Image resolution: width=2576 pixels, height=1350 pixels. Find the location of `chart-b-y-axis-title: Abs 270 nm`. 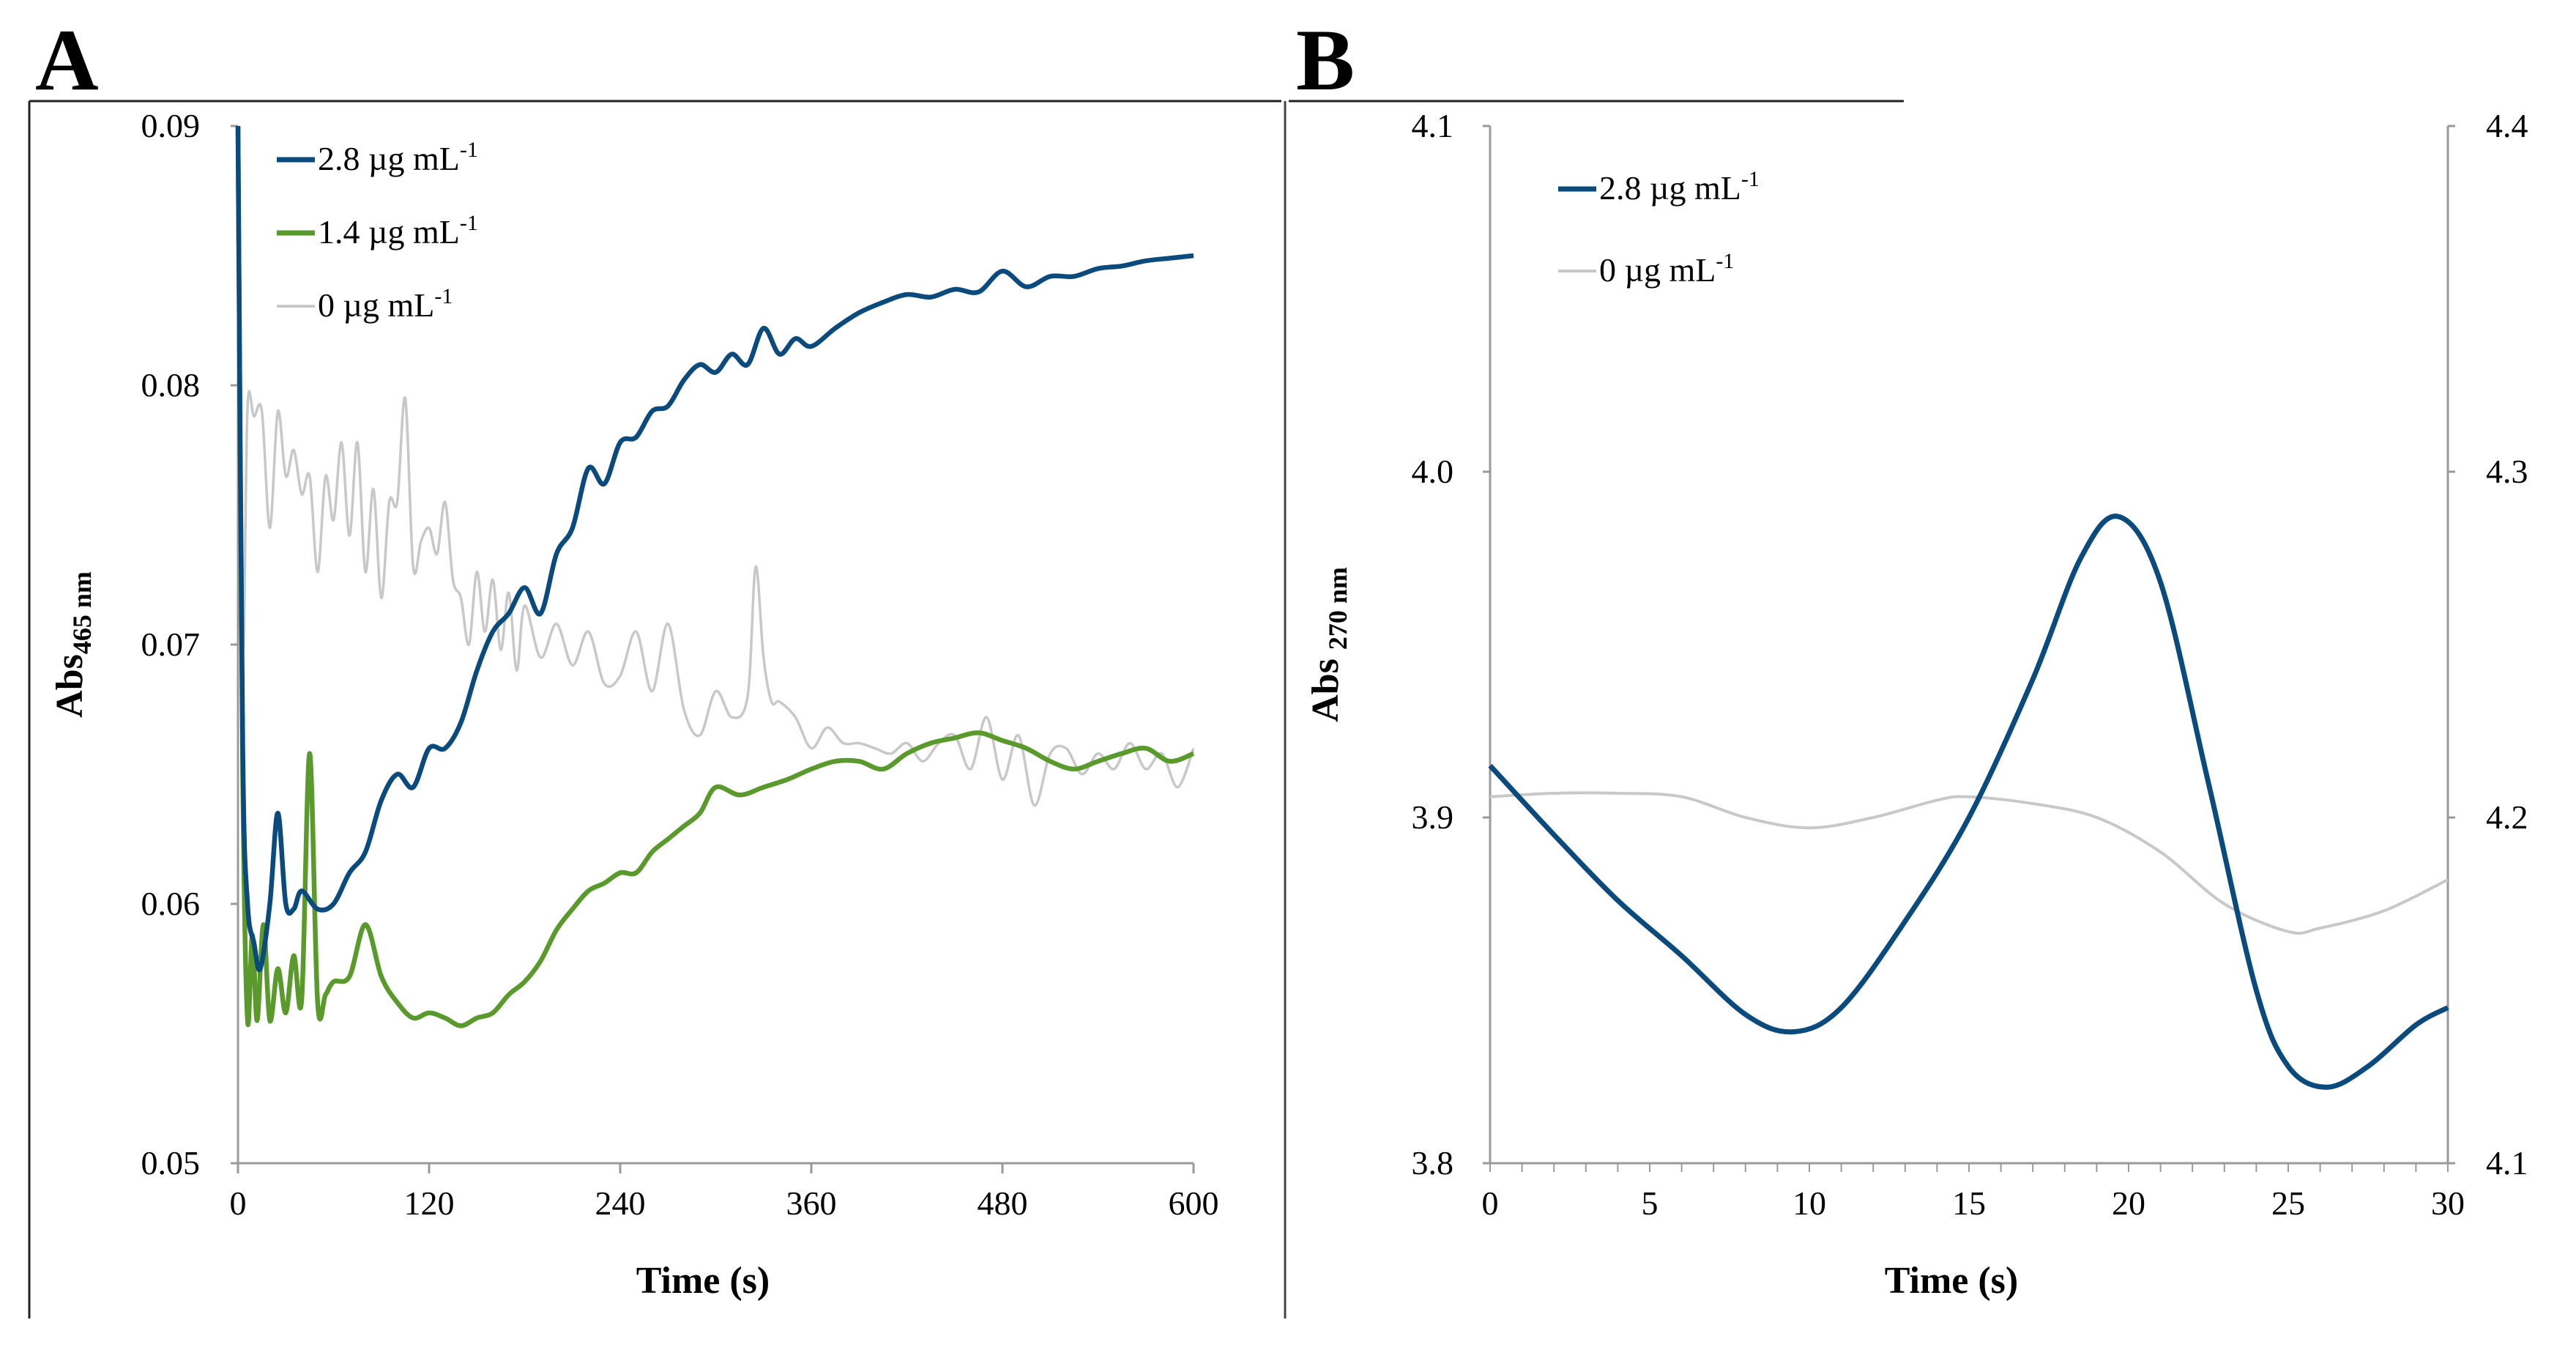

chart-b-y-axis-title: Abs 270 nm is located at coordinates (1328, 645).